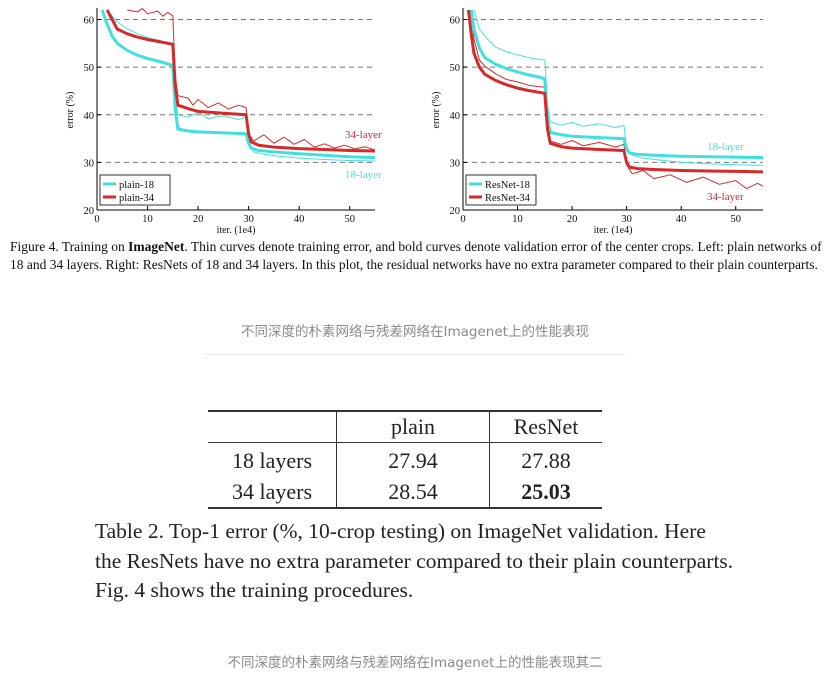  What do you see at coordinates (415, 332) in the screenshot?
I see `image-caption-1: 不同深度的朴素网络与残差网络在Imagenet上的性能表现` at bounding box center [415, 332].